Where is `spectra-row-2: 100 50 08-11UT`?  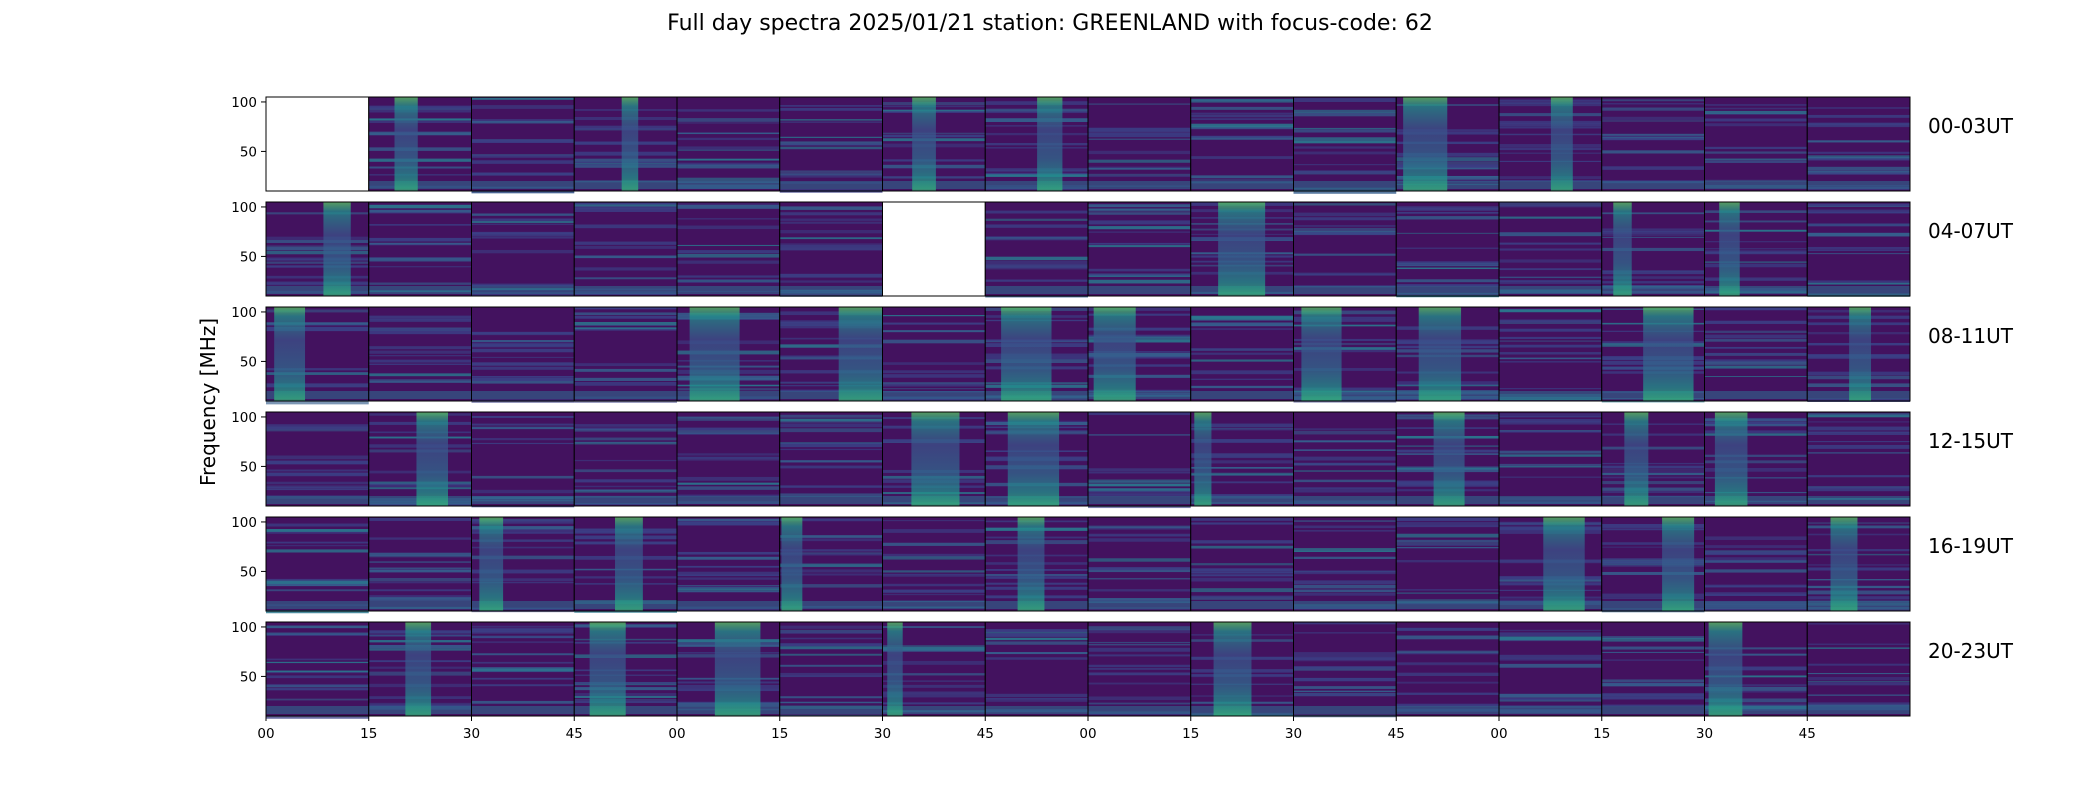
spectra-row-2: 100 50 08-11UT is located at coordinates (1122, 355).